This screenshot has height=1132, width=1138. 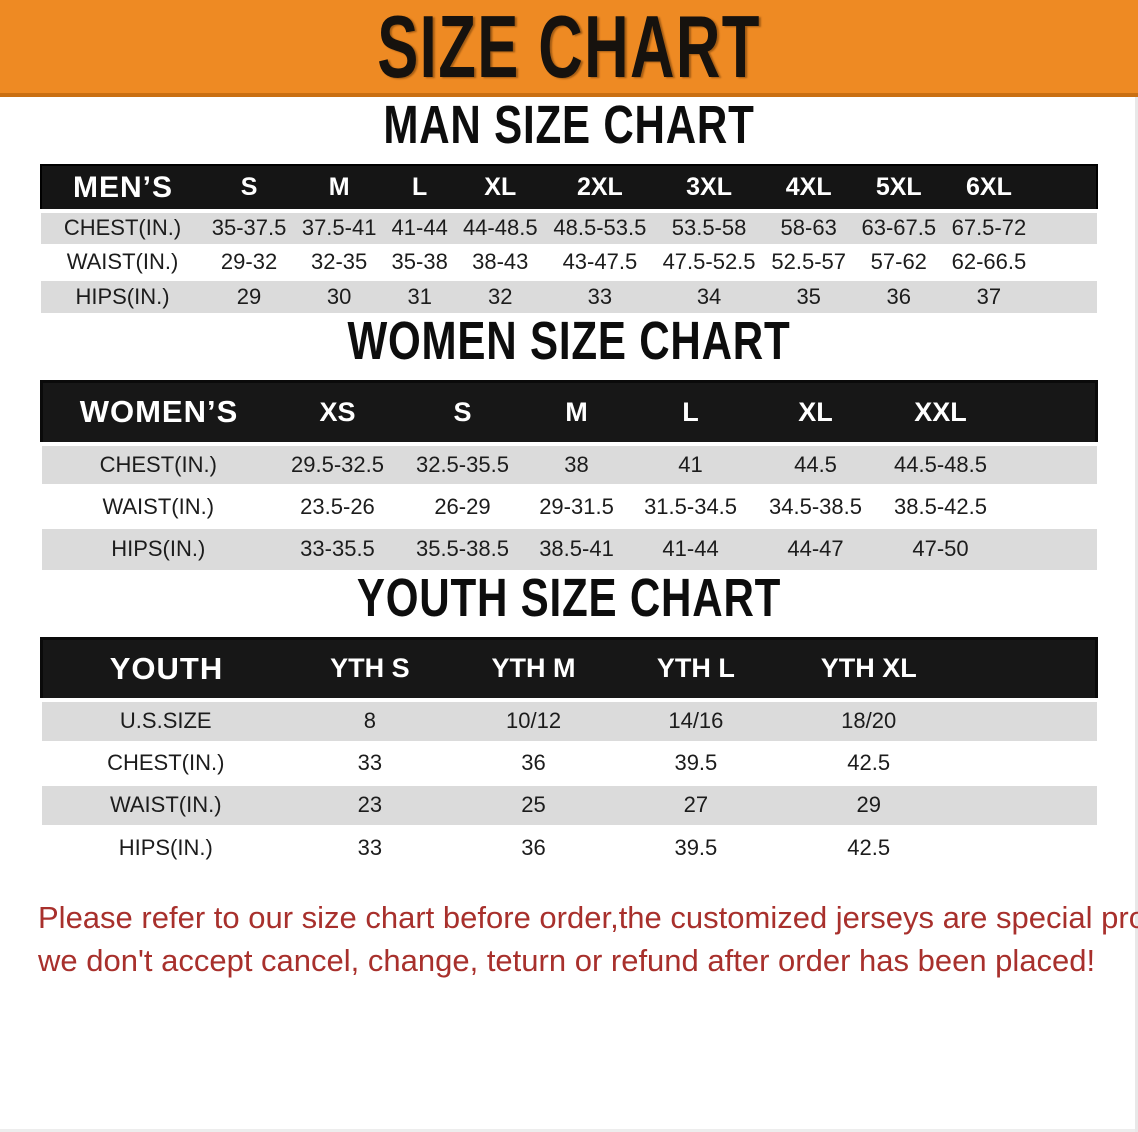 What do you see at coordinates (569, 763) in the screenshot?
I see `measurement-row: CHEST(IN.) 33 36 39.5 42.5` at bounding box center [569, 763].